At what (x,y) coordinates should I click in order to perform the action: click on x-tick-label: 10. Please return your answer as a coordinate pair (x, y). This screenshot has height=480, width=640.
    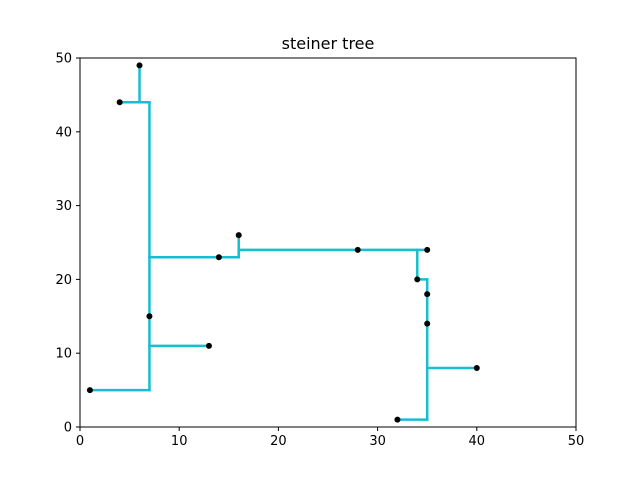
    Looking at the image, I should click on (179, 441).